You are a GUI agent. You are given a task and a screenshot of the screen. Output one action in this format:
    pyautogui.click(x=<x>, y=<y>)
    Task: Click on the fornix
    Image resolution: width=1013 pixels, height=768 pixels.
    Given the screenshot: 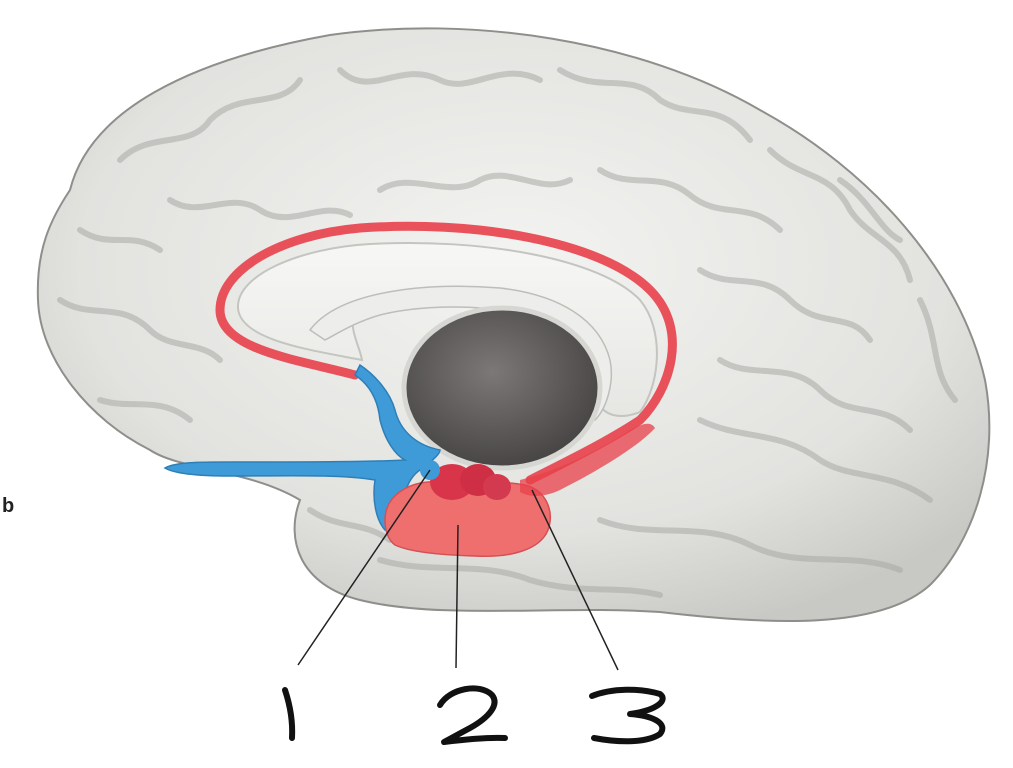 What is the action you would take?
    pyautogui.click(x=460, y=353)
    